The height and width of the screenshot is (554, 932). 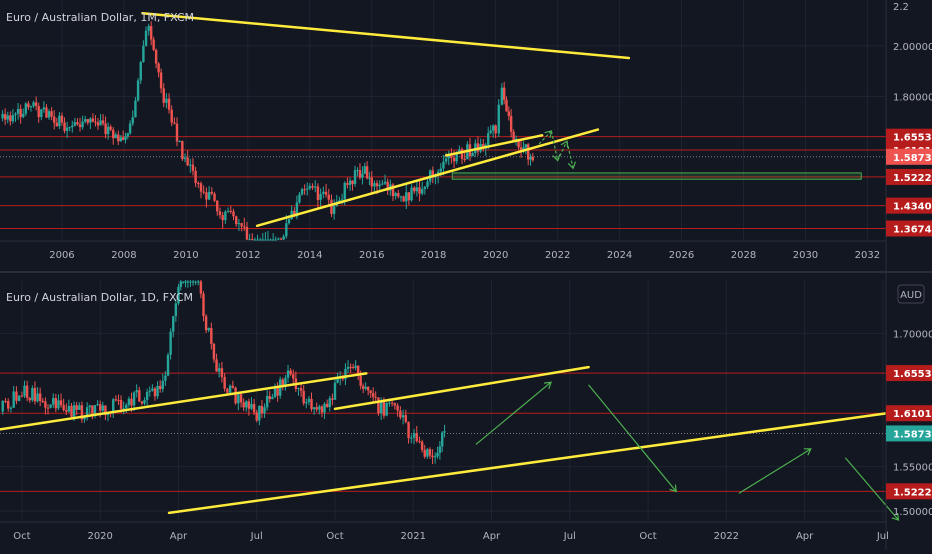 What do you see at coordinates (912, 414) in the screenshot?
I see `daily-level-label: 1.61014` at bounding box center [912, 414].